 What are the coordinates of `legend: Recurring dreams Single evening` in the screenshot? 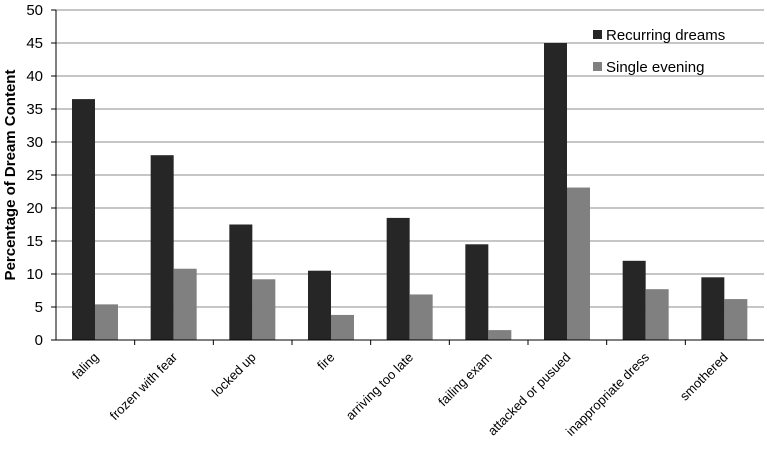 It's located at (659, 51).